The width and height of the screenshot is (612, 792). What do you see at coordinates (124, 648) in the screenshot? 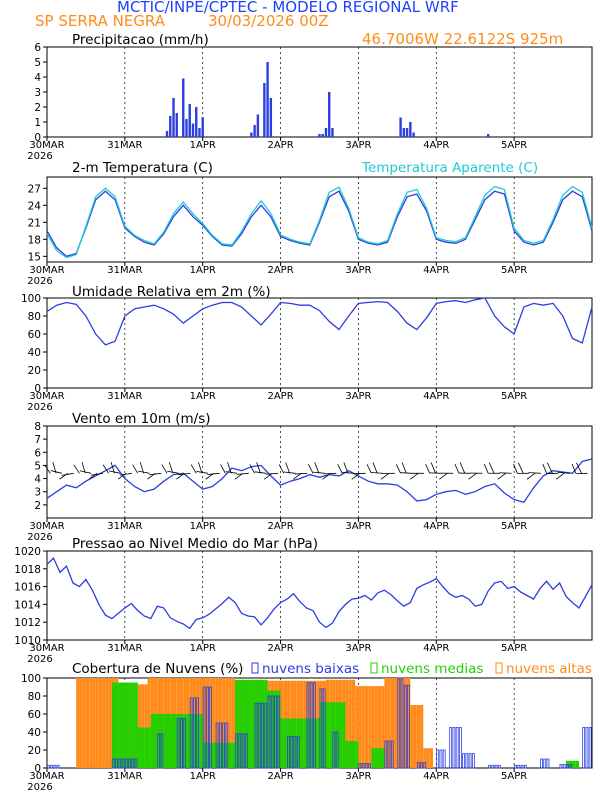
I see `x-tick-label: 31MAR` at bounding box center [124, 648].